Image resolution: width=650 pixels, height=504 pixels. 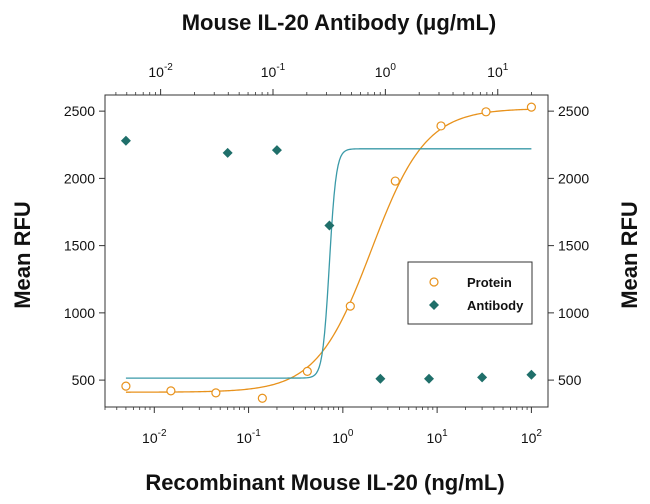 What do you see at coordinates (573, 246) in the screenshot?
I see `y-tick-label-right-1500: 1500` at bounding box center [573, 246].